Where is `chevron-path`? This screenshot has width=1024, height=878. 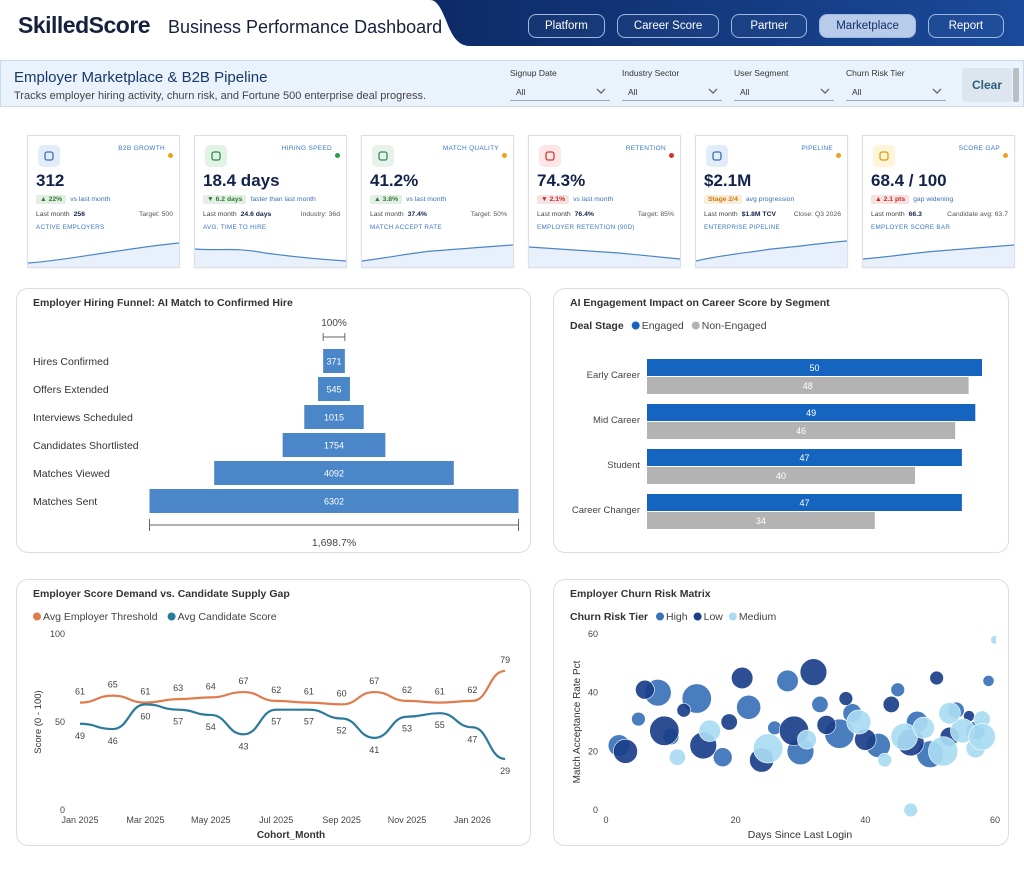
chevron-path is located at coordinates (825, 91).